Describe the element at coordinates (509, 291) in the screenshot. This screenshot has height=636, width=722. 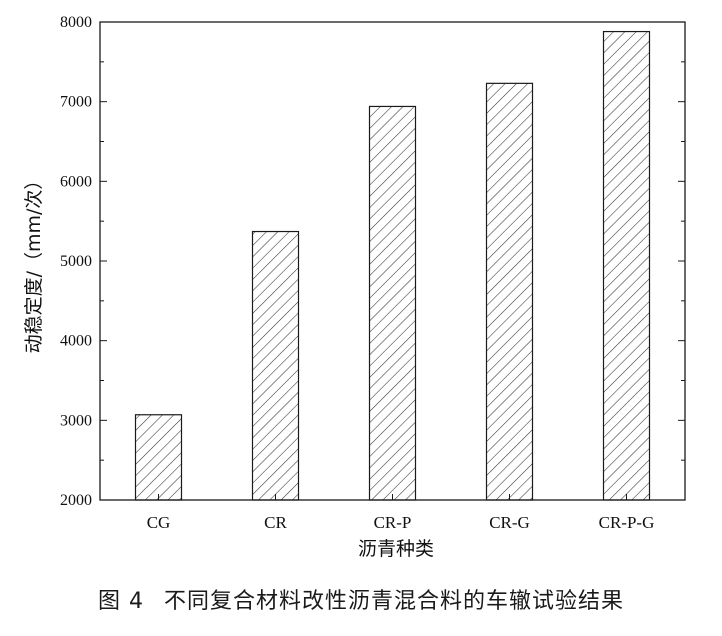
I see `bar-cr-g` at that location.